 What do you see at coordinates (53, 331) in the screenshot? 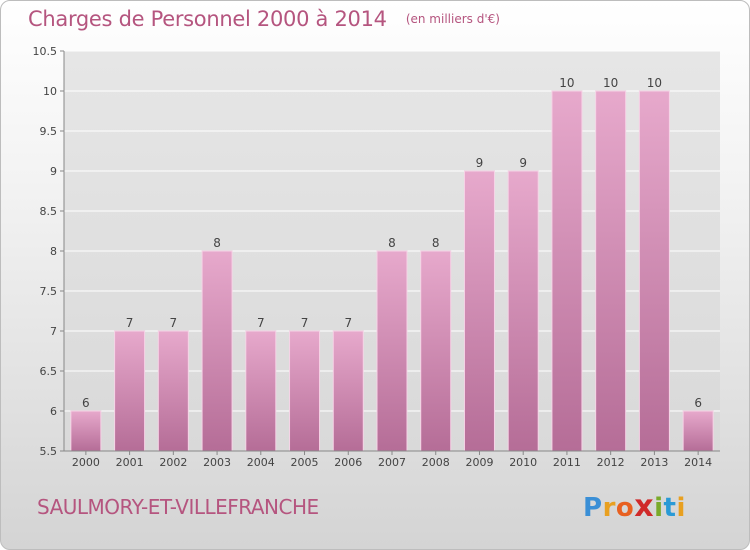
I see `y-tick-label: 7` at bounding box center [53, 331].